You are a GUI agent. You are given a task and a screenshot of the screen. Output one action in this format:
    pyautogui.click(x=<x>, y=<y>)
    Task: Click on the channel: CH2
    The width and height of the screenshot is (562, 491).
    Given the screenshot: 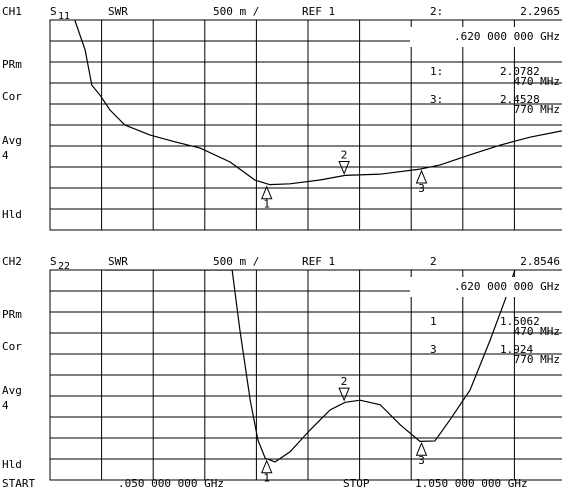 What is the action you would take?
    pyautogui.click(x=12, y=261)
    